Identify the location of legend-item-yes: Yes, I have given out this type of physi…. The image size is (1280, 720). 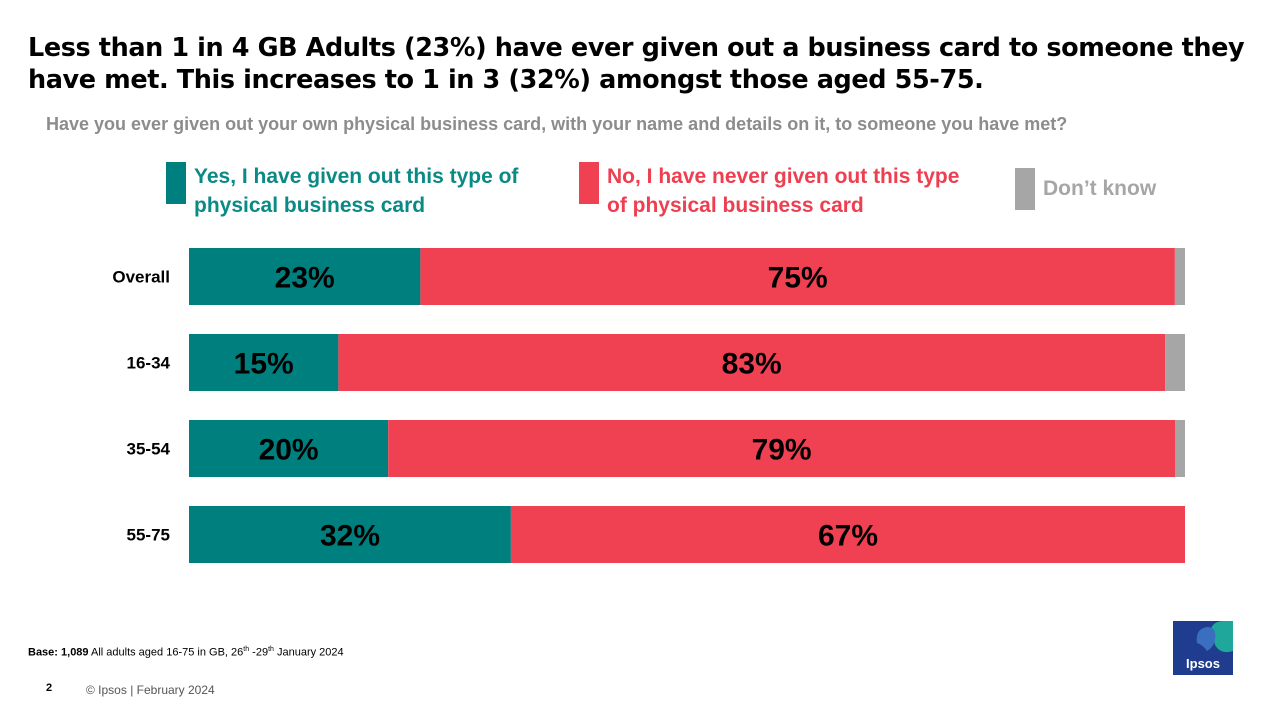
(356, 191).